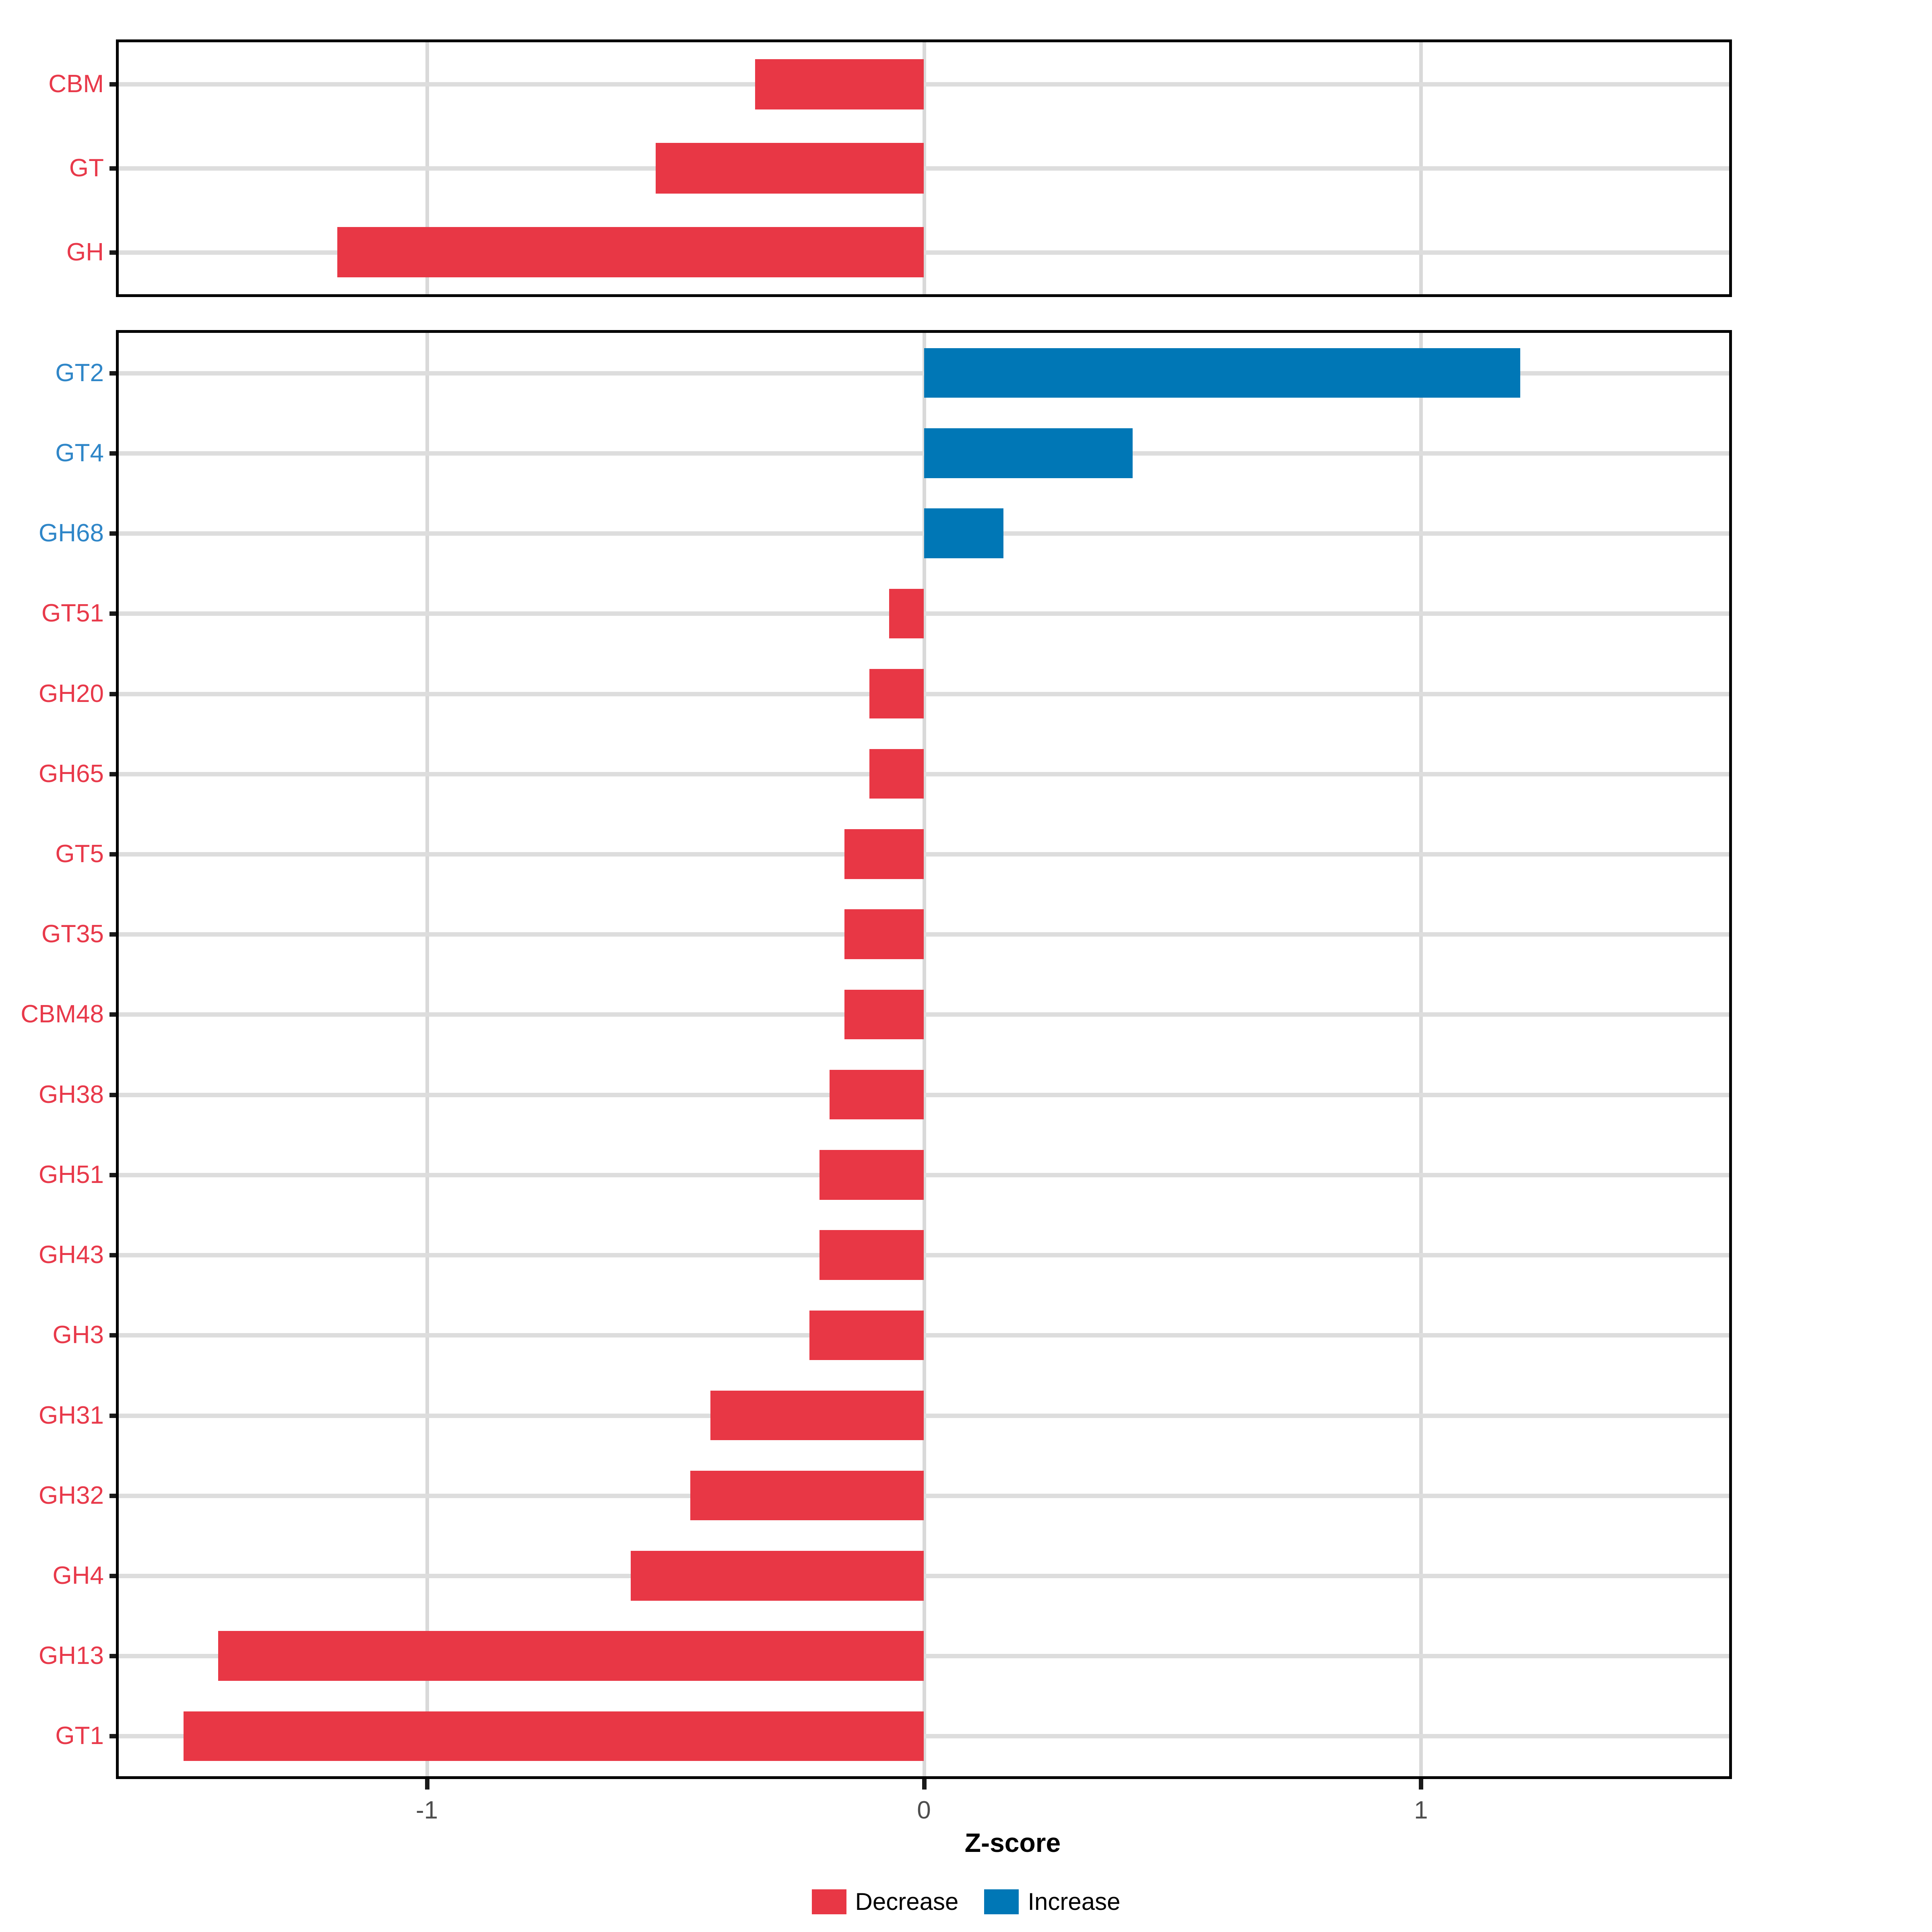  Describe the element at coordinates (79, 854) in the screenshot. I see `y-axis-label-GT5: GT5` at that location.